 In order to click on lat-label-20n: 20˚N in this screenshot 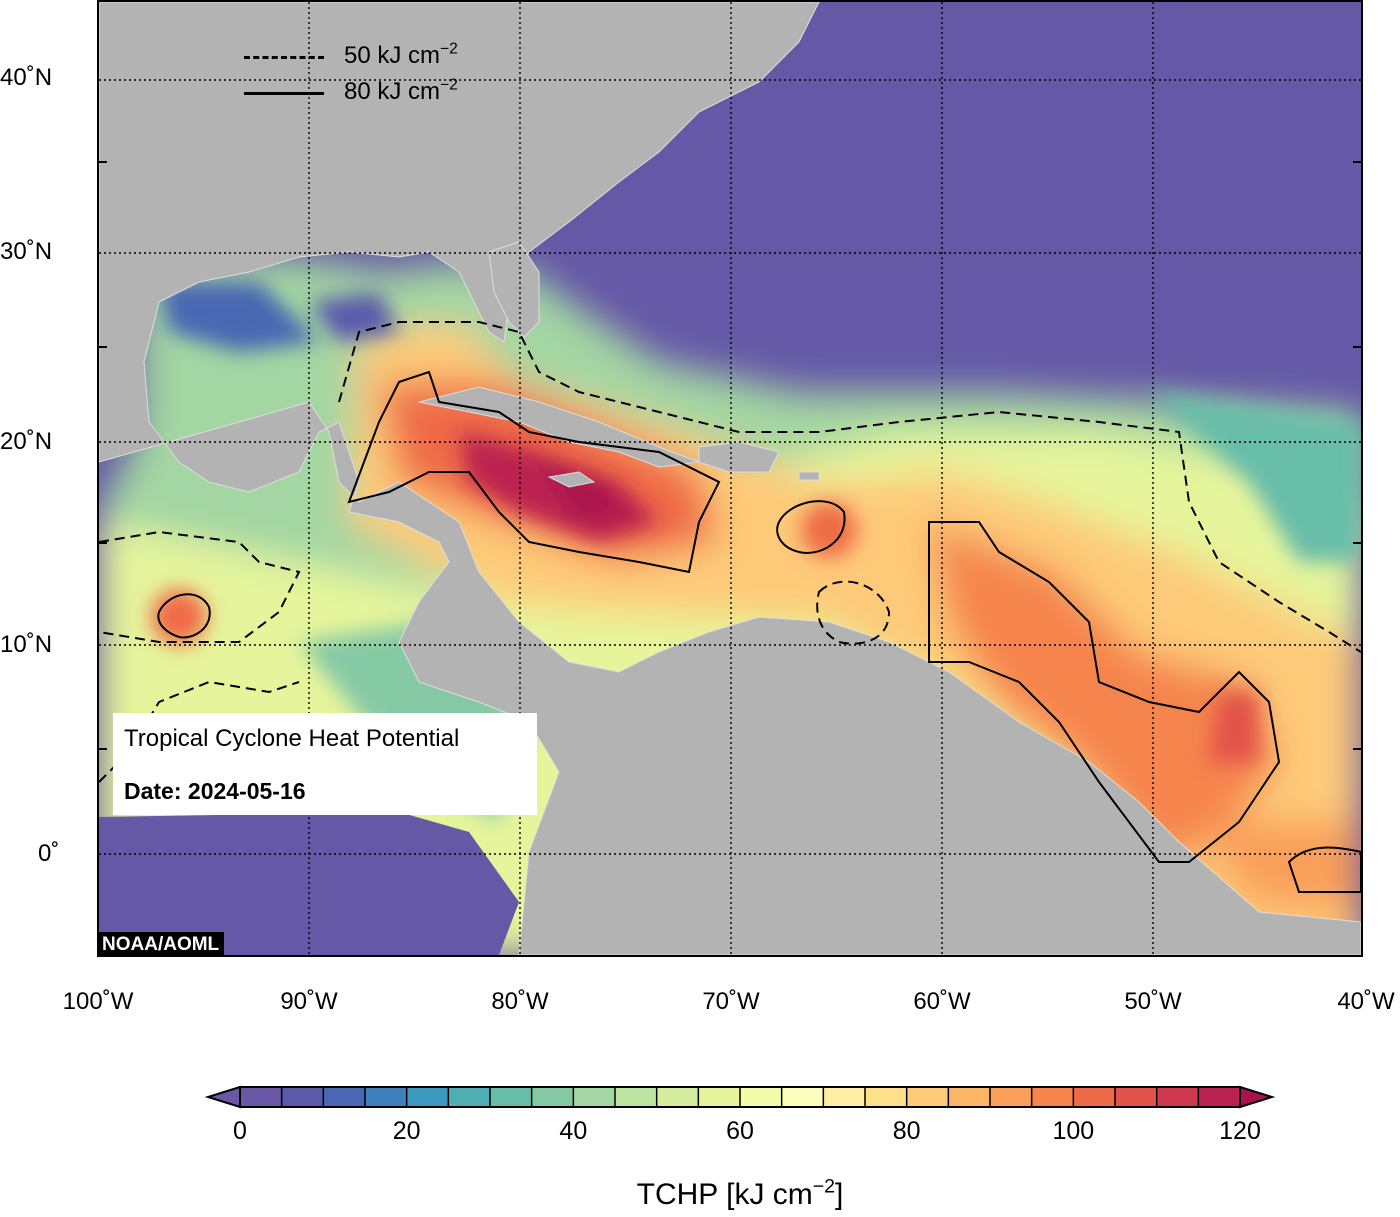, I will do `click(26, 441)`.